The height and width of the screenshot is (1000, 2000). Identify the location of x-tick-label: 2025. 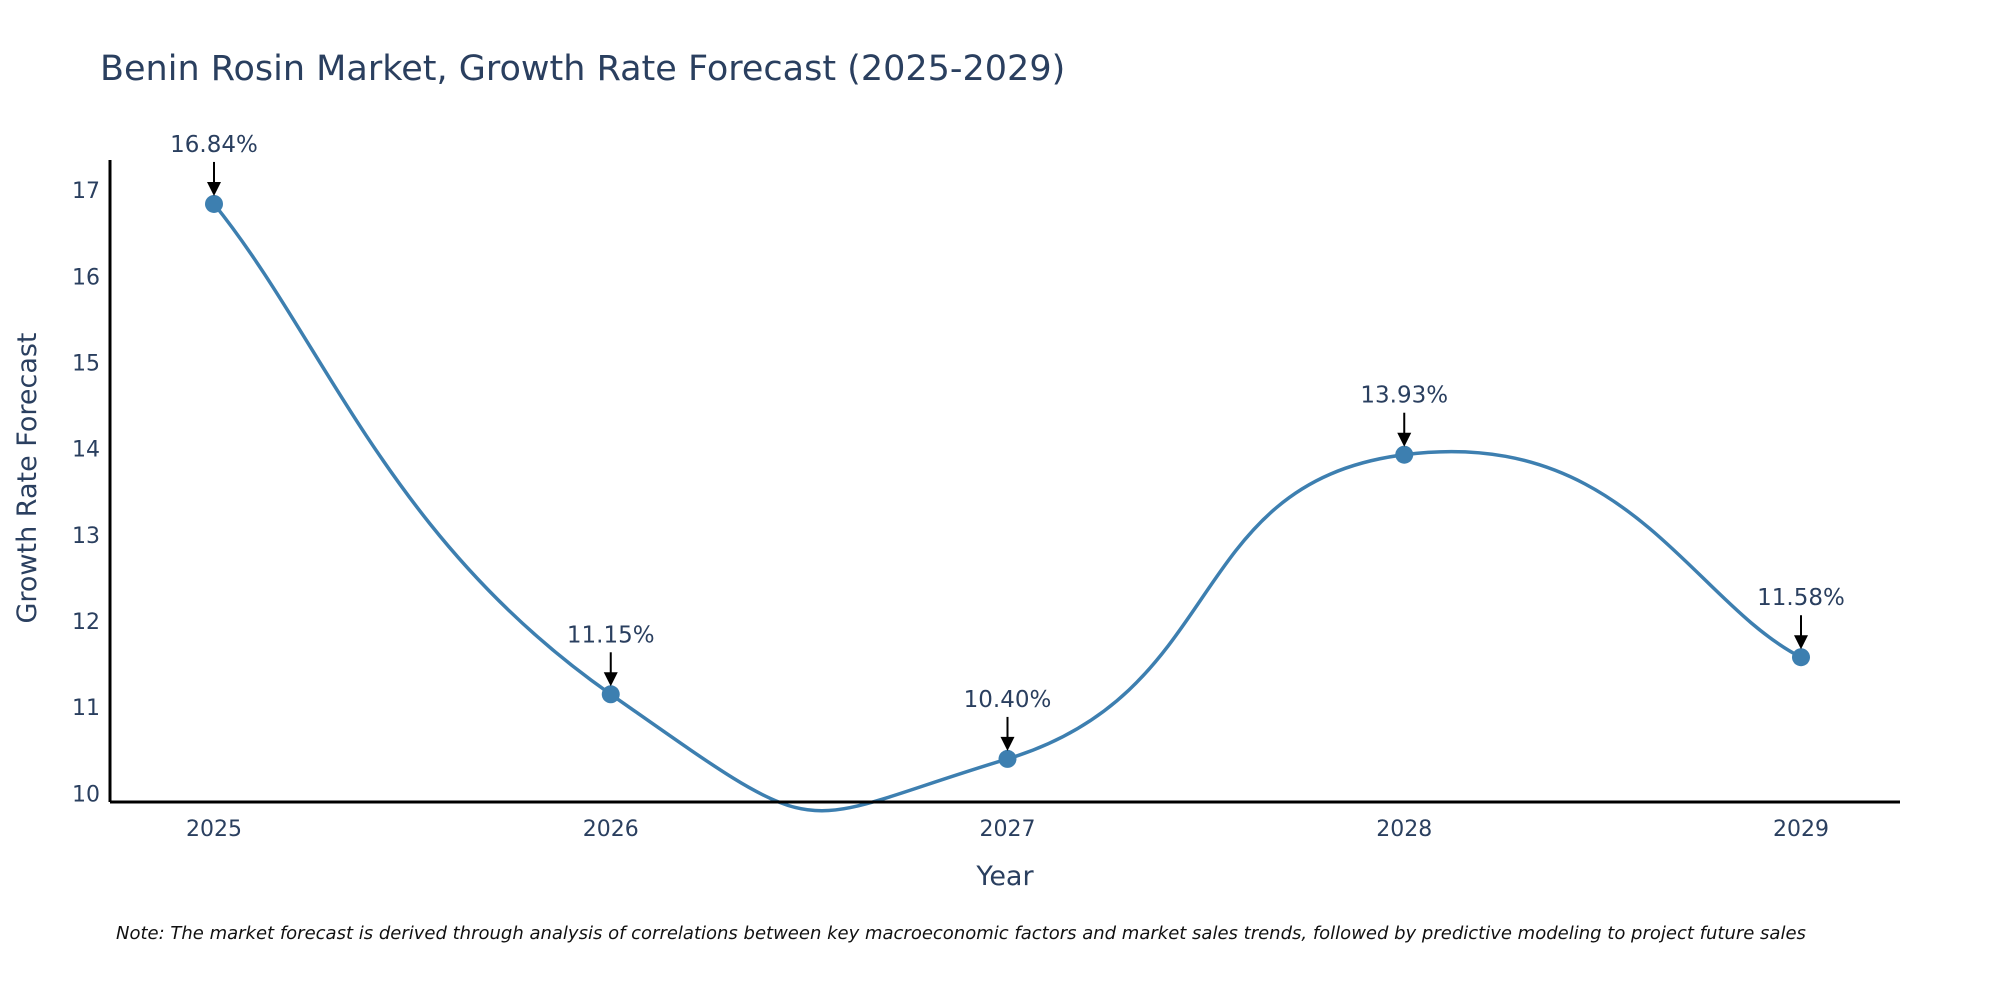
(214, 829).